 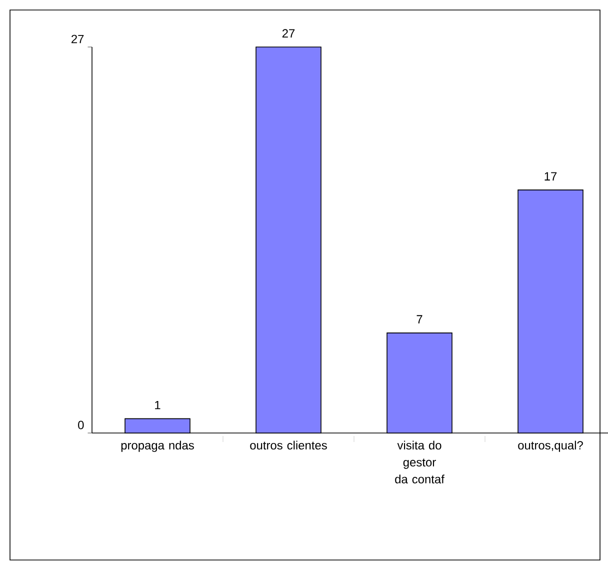 I want to click on data-label: 17, so click(x=550, y=176).